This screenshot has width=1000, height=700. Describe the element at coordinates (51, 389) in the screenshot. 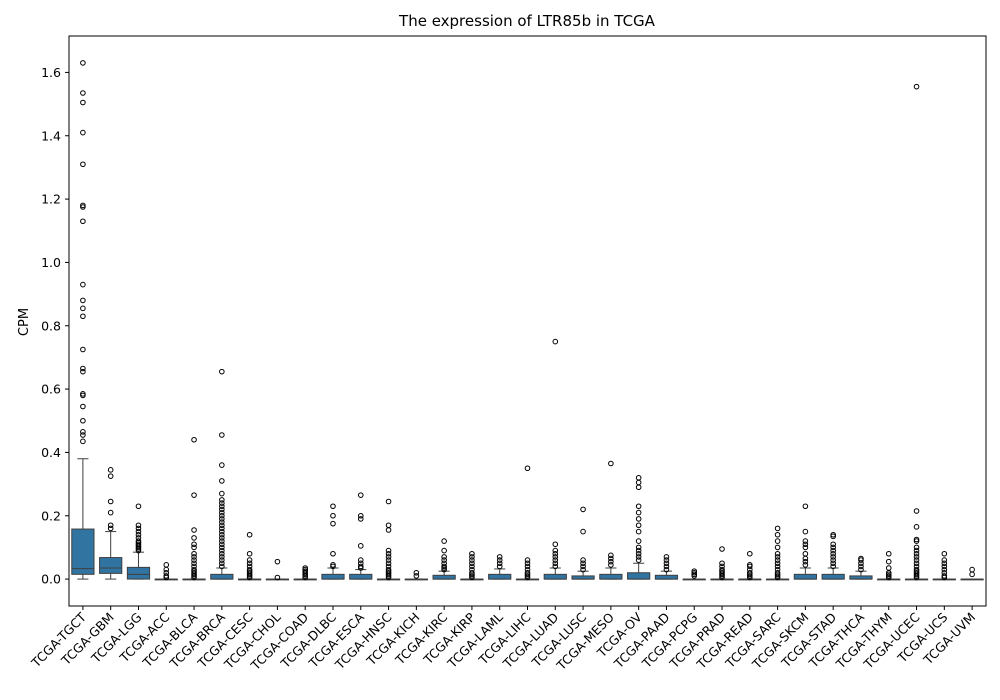

I see `y-tick-label: 0.6` at that location.